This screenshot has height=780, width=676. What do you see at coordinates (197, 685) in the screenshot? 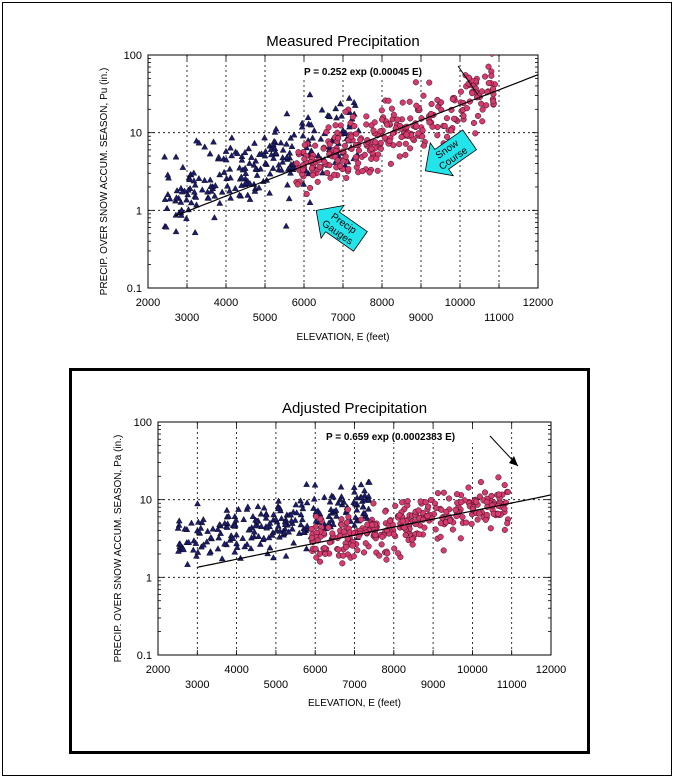
I see `x-tick-label: 3000` at bounding box center [197, 685].